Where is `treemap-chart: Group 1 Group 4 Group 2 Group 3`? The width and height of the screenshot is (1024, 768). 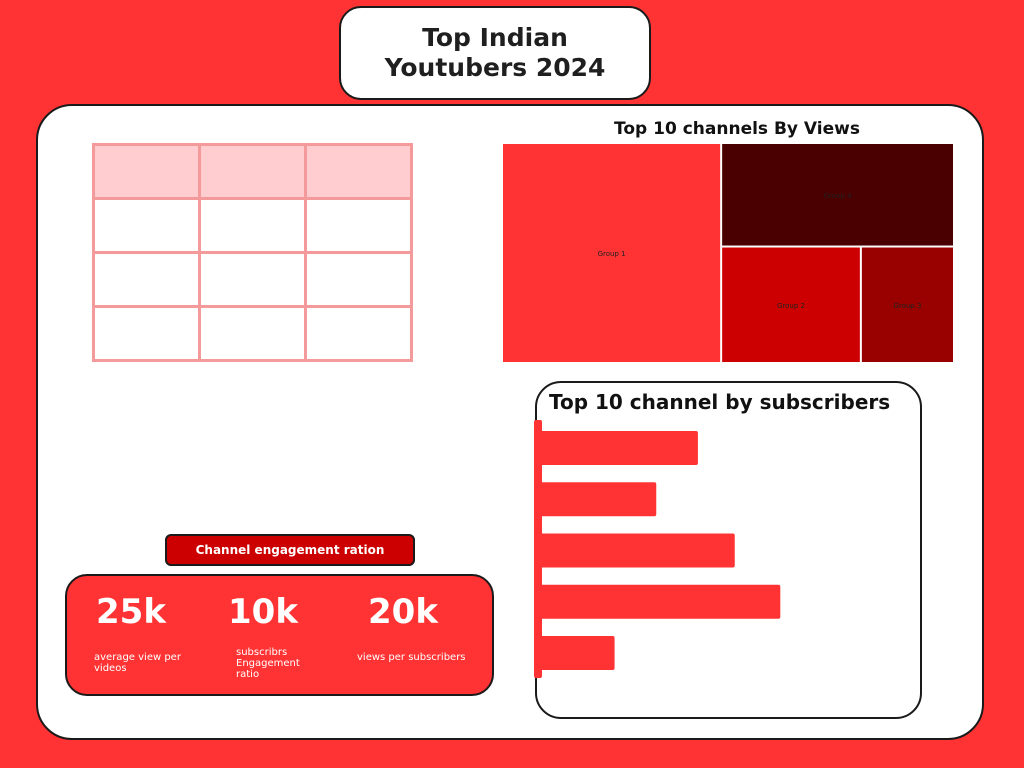
treemap-chart: Group 1 Group 4 Group 2 Group 3 is located at coordinates (728, 253).